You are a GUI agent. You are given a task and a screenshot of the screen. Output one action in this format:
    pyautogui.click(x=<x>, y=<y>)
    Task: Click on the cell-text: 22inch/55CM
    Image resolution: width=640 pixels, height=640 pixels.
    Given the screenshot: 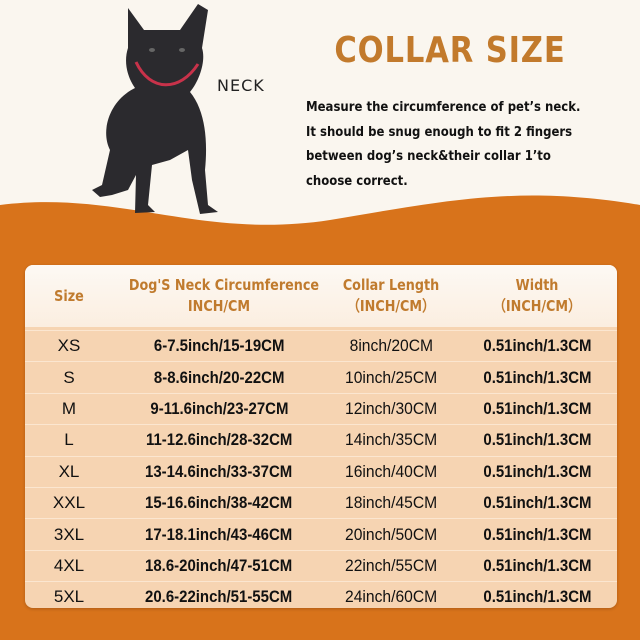 What is the action you would take?
    pyautogui.click(x=391, y=565)
    